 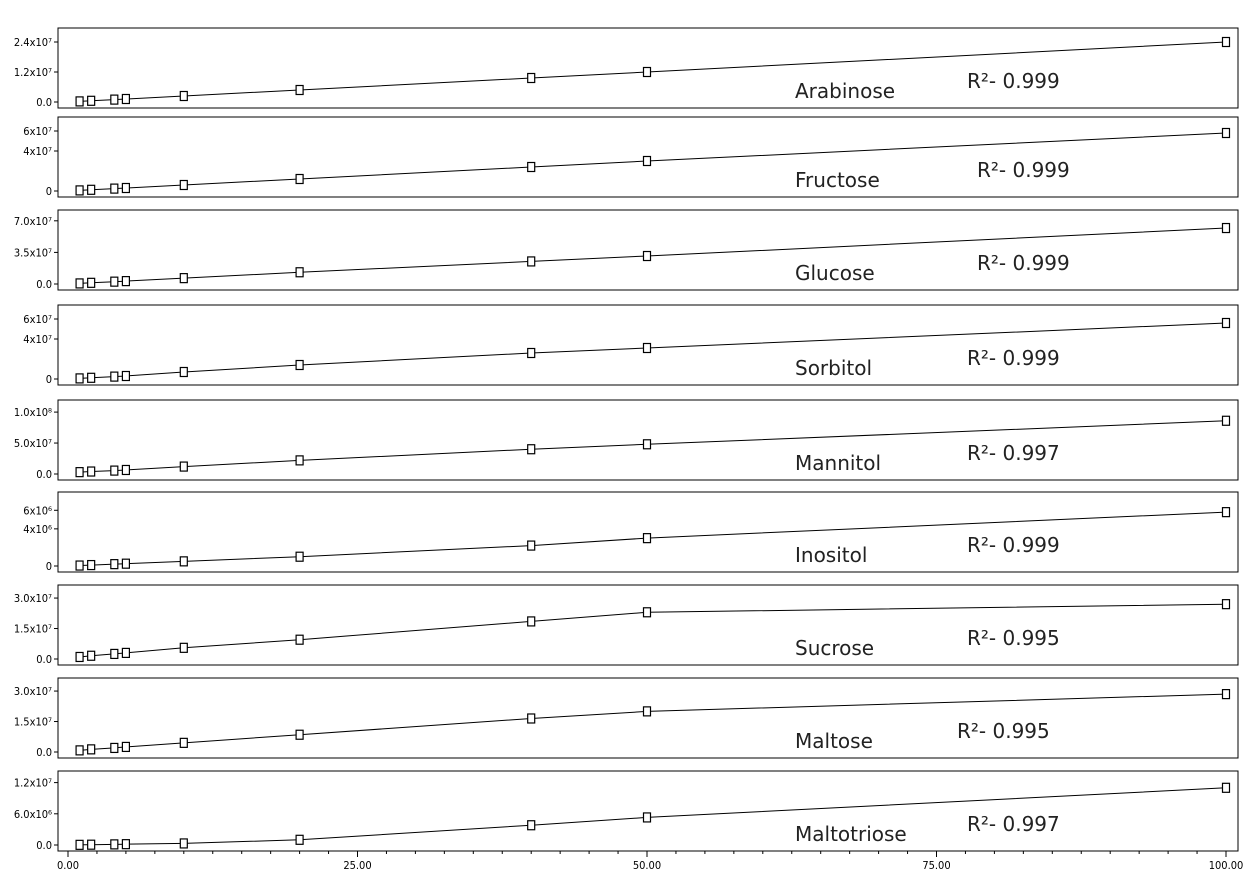 What do you see at coordinates (834, 741) in the screenshot?
I see `panel-name-label: Maltose` at bounding box center [834, 741].